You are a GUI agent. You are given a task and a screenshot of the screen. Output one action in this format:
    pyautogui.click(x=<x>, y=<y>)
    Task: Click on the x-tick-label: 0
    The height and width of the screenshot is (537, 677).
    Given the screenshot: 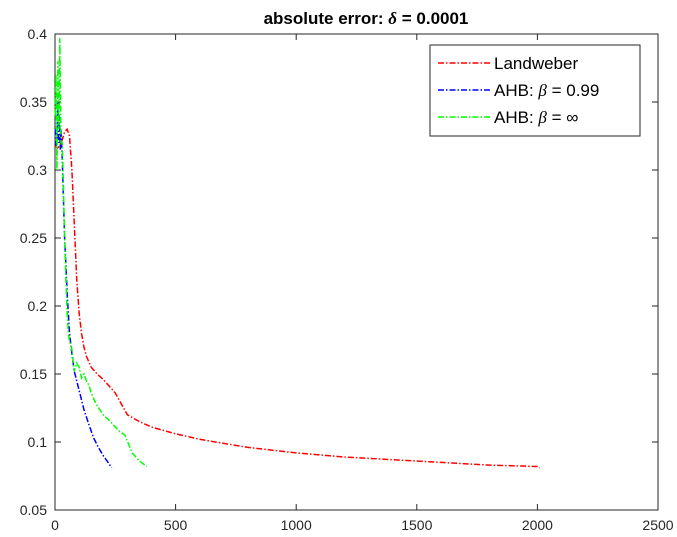 What is the action you would take?
    pyautogui.click(x=55, y=525)
    